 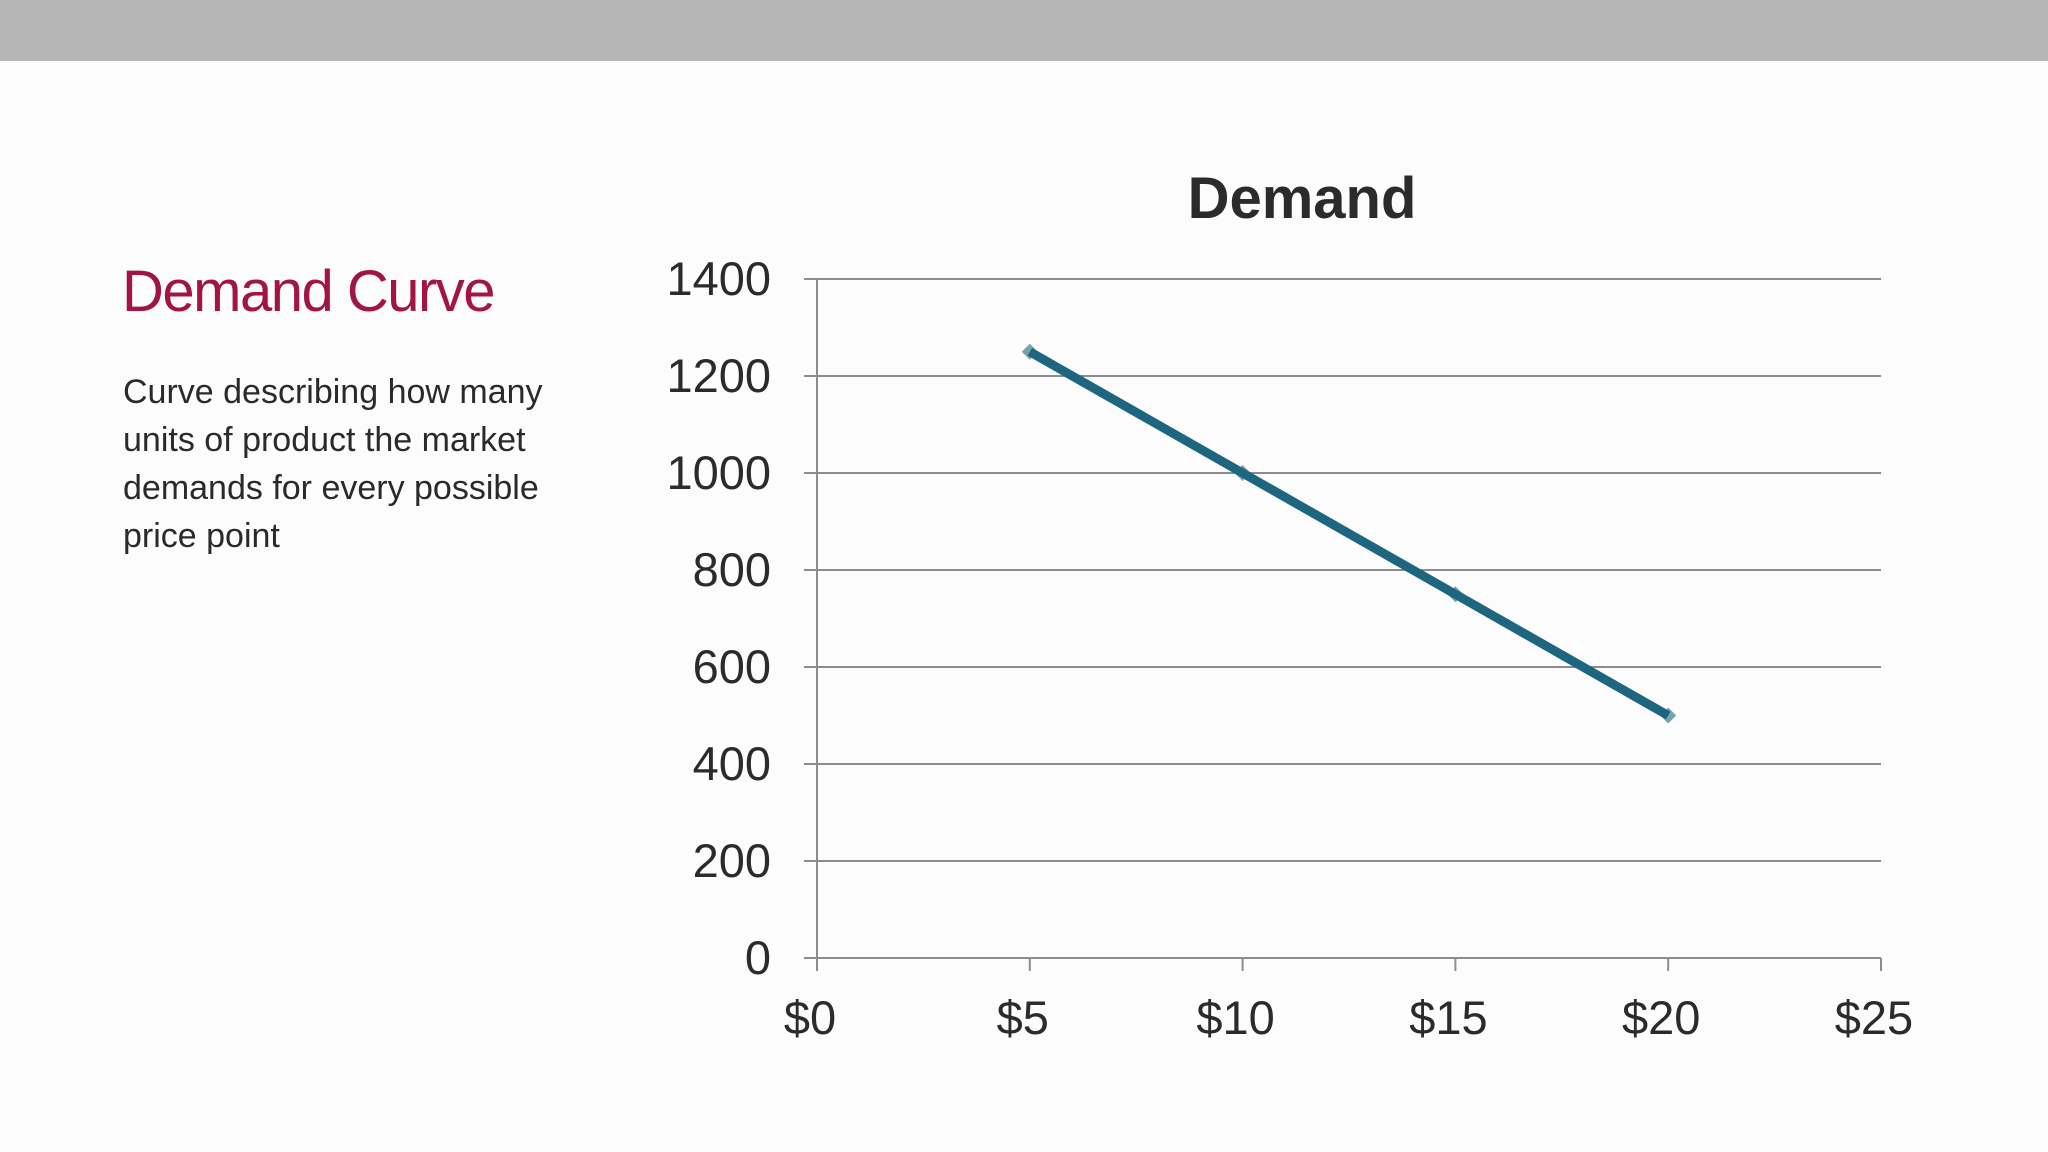 I want to click on y-tick-label-600: 600, so click(x=732, y=666).